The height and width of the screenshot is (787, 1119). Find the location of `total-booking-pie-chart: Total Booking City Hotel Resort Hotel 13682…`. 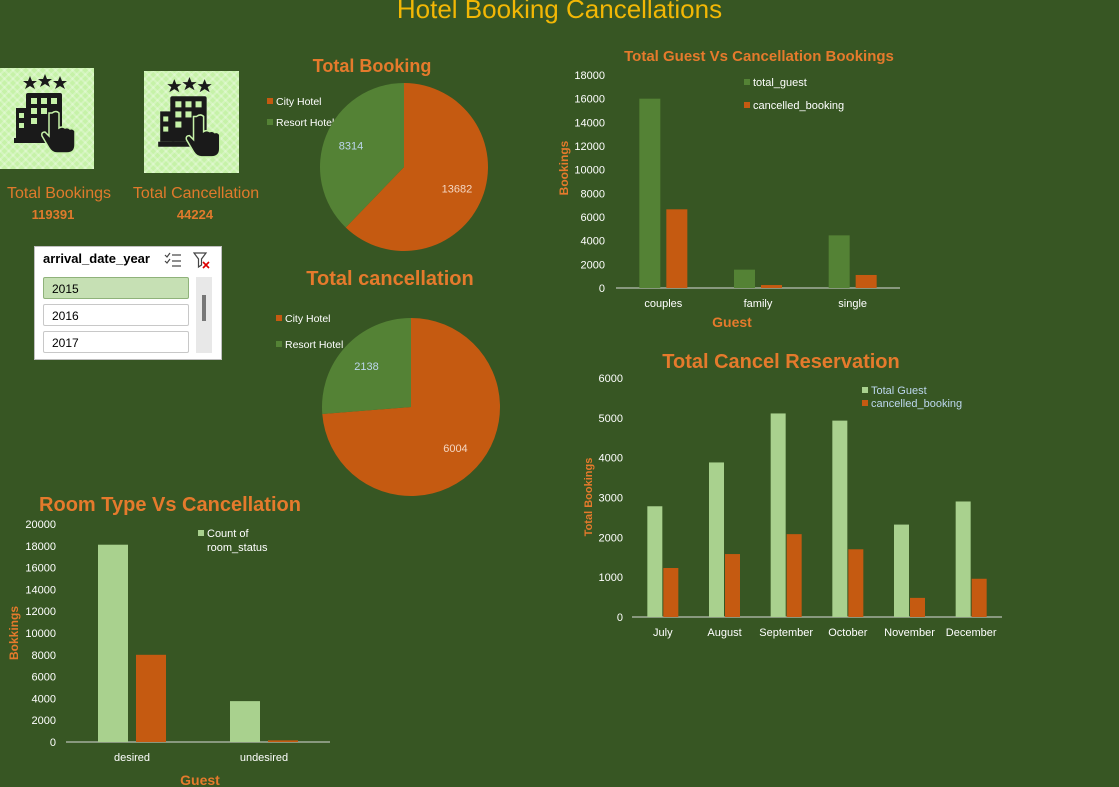

total-booking-pie-chart: Total Booking City Hotel Resort Hotel 13682… is located at coordinates (378, 153).